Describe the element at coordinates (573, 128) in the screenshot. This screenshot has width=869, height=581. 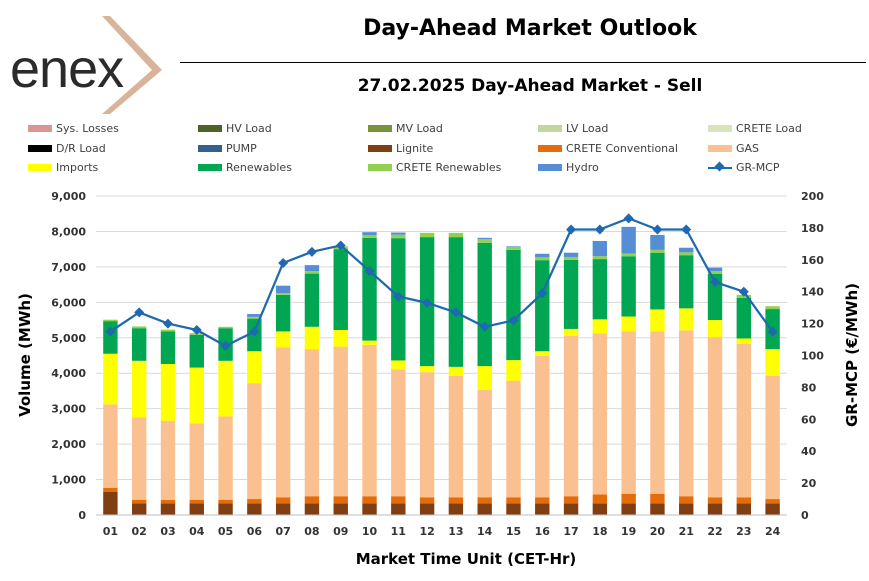
I see `legend-item: LV Load` at that location.